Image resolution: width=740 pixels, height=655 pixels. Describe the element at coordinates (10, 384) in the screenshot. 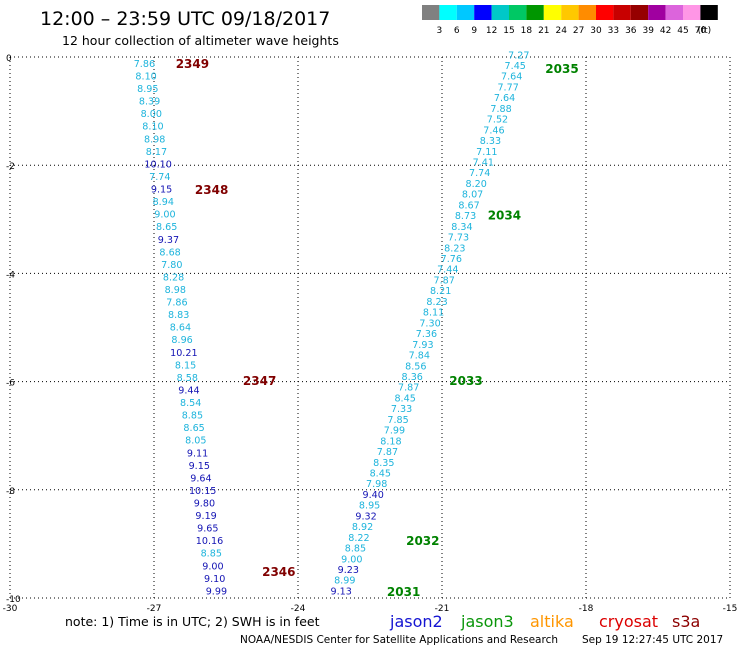

I see `y-tick-label: -6` at that location.